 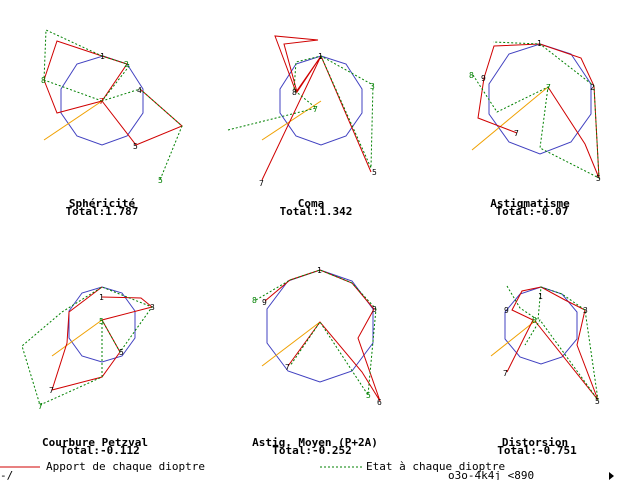 What do you see at coordinates (537, 450) in the screenshot?
I see `panel-total: Total:-0.751` at bounding box center [537, 450].